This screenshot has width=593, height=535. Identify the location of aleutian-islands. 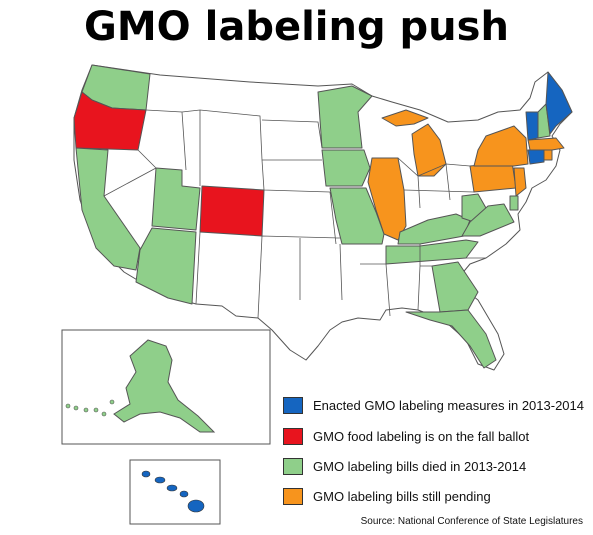
(90, 408).